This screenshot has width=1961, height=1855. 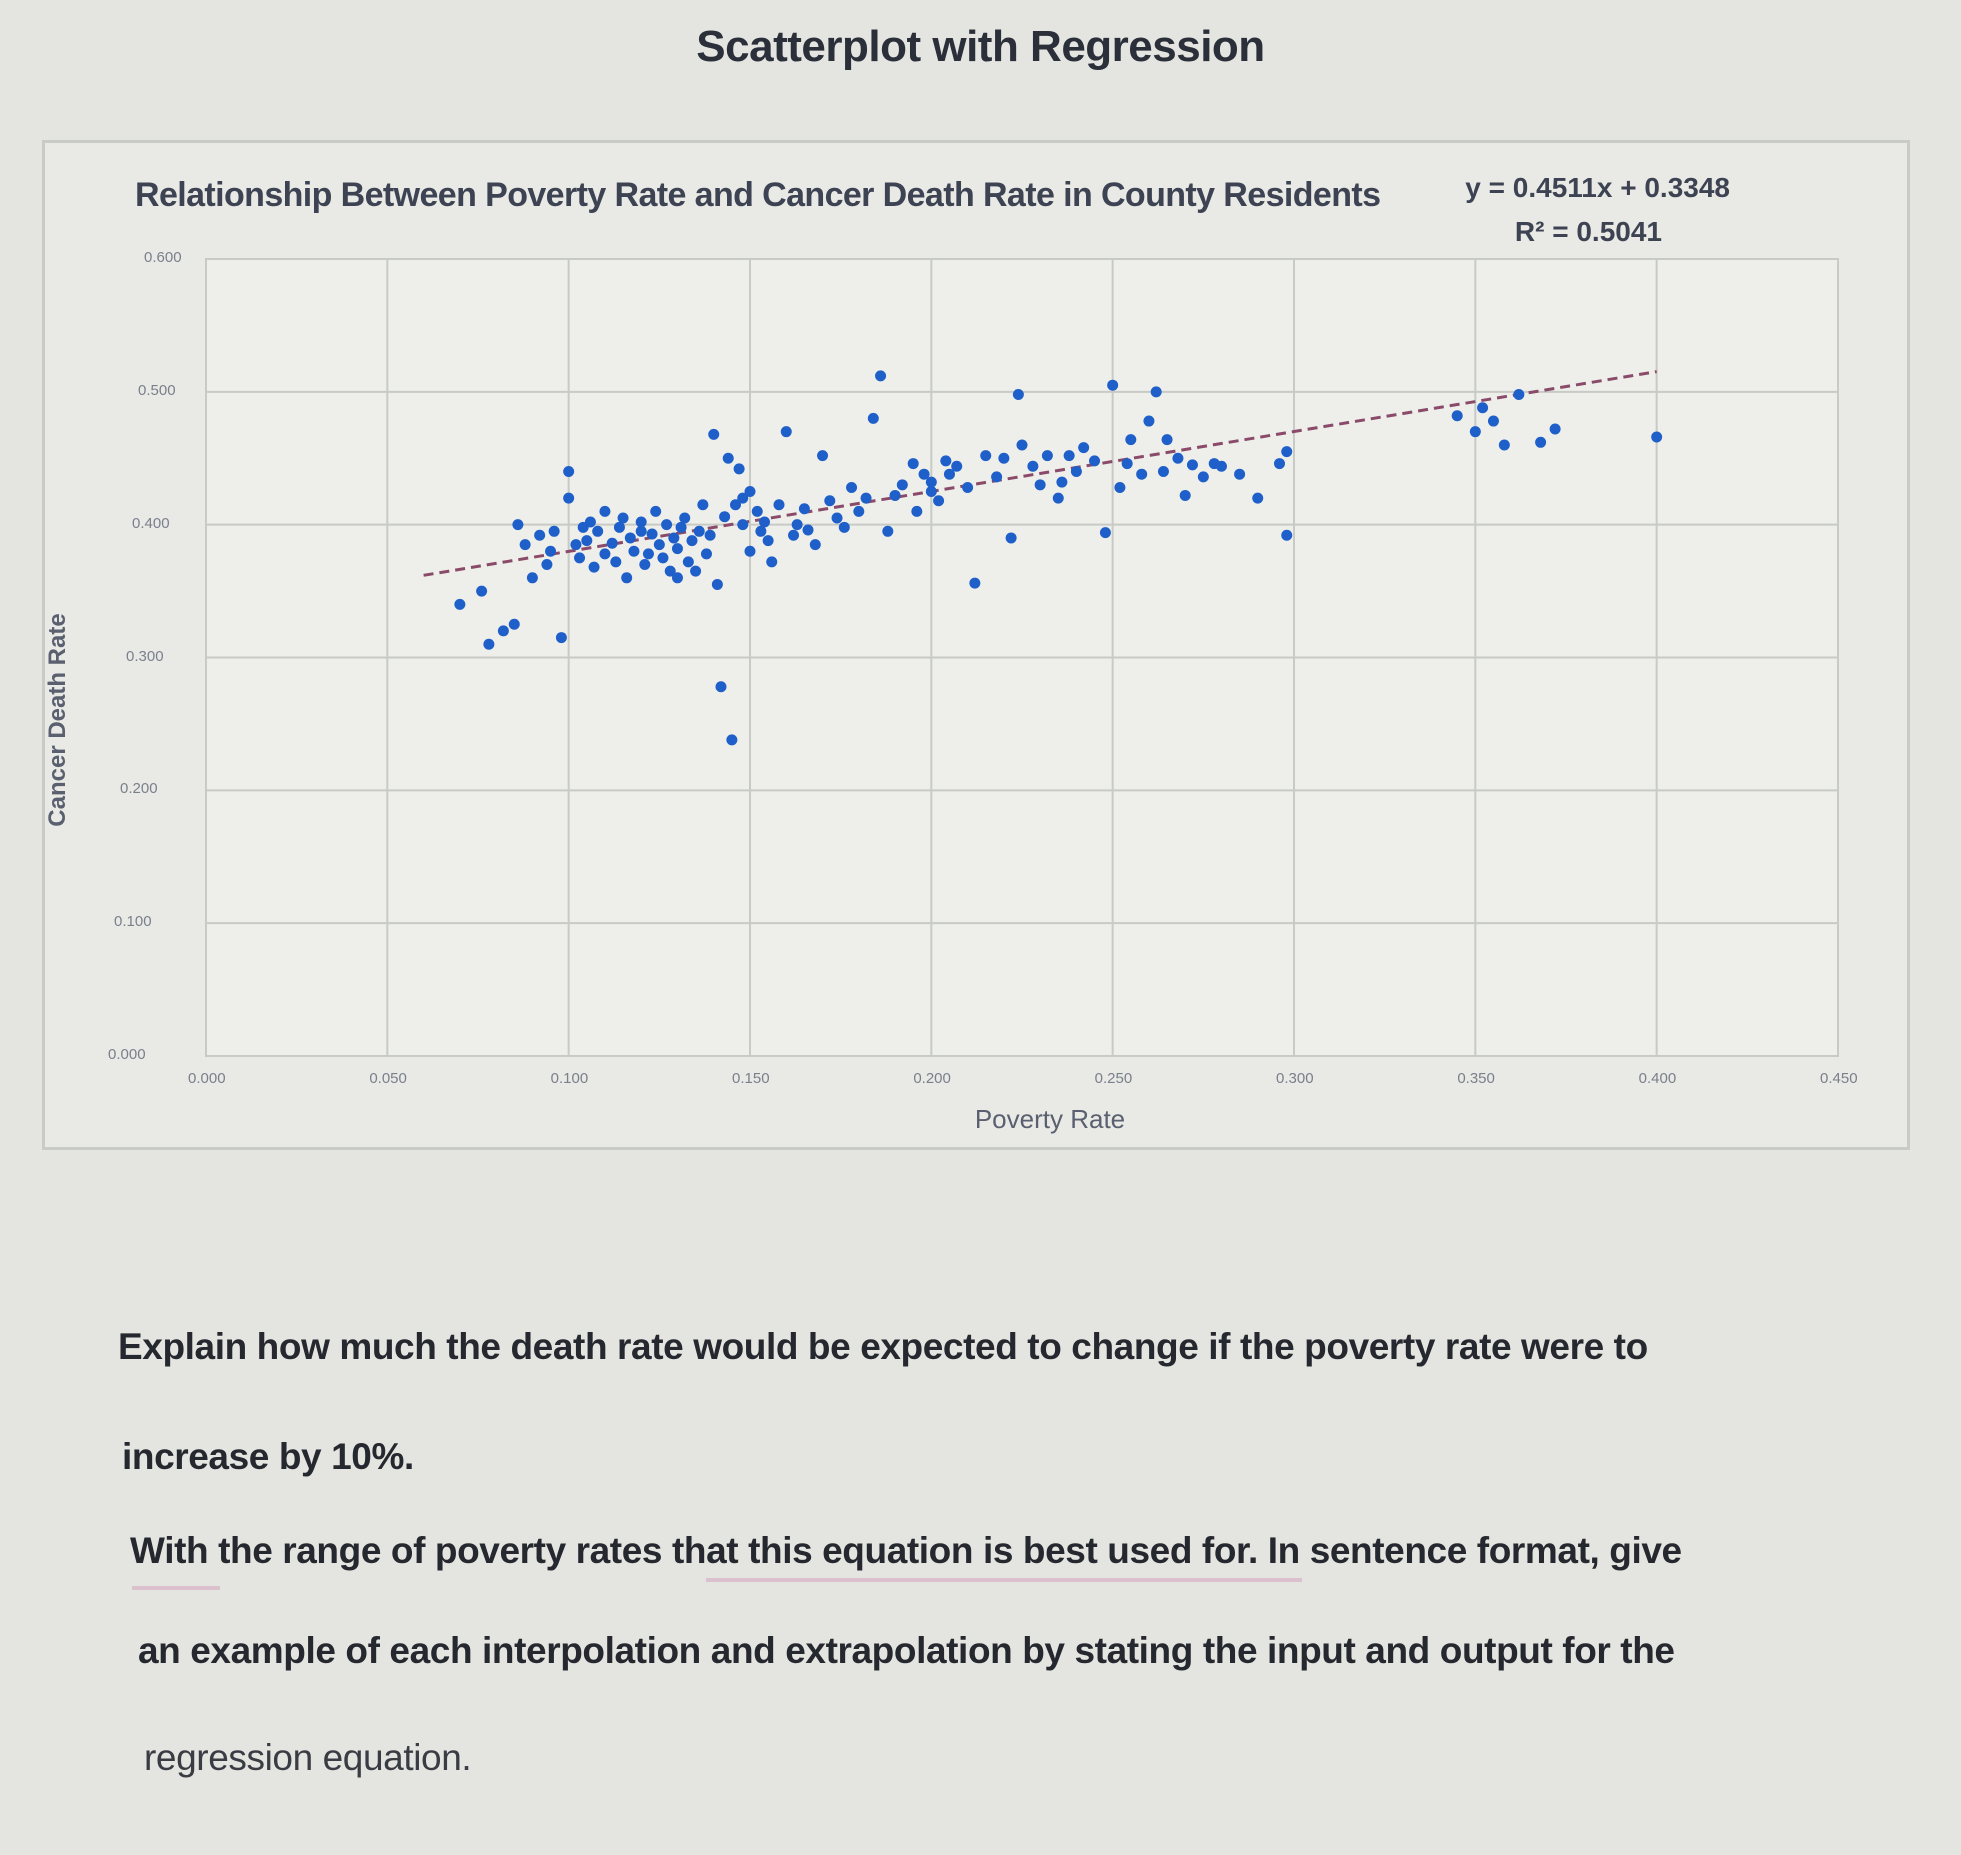 I want to click on x-tick-label: 0.400, so click(x=1657, y=1078).